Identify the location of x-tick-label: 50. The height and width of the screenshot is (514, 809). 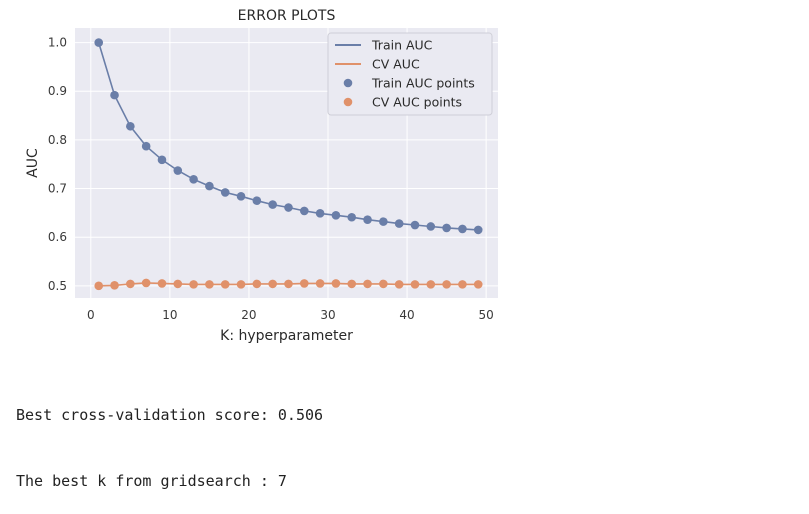
(485, 315).